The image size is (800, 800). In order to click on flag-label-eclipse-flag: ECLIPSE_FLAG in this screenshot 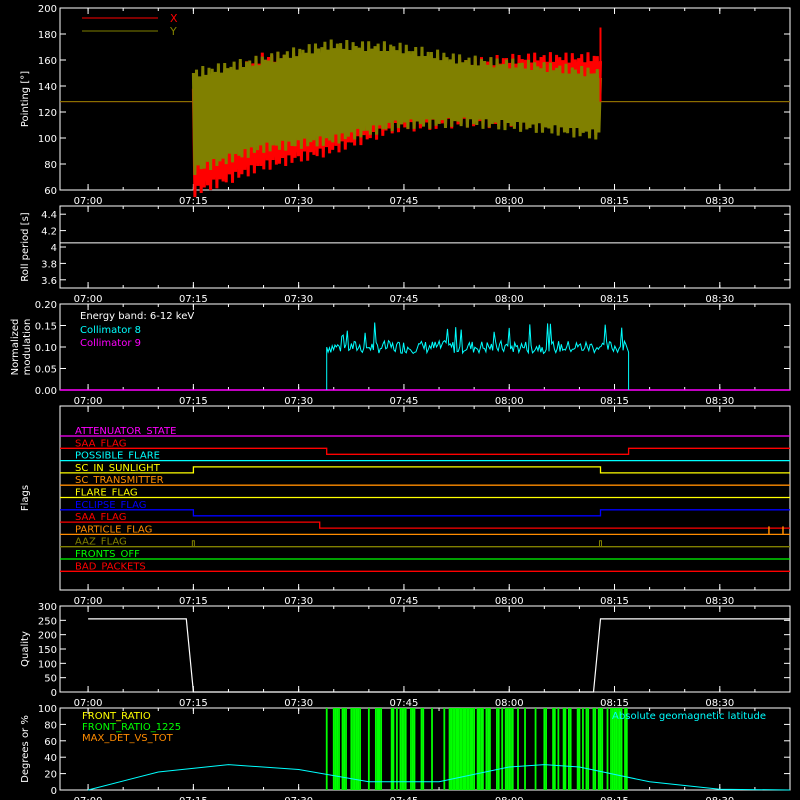, I will do `click(110, 505)`.